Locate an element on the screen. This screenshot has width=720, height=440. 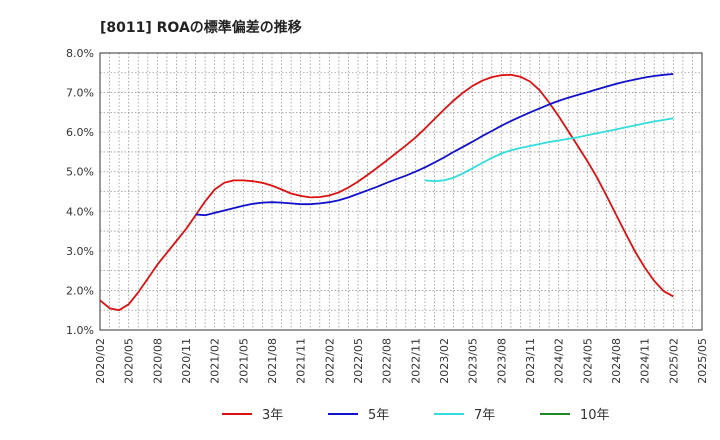
x-tick-label: 2025/05 is located at coordinates (702, 361).